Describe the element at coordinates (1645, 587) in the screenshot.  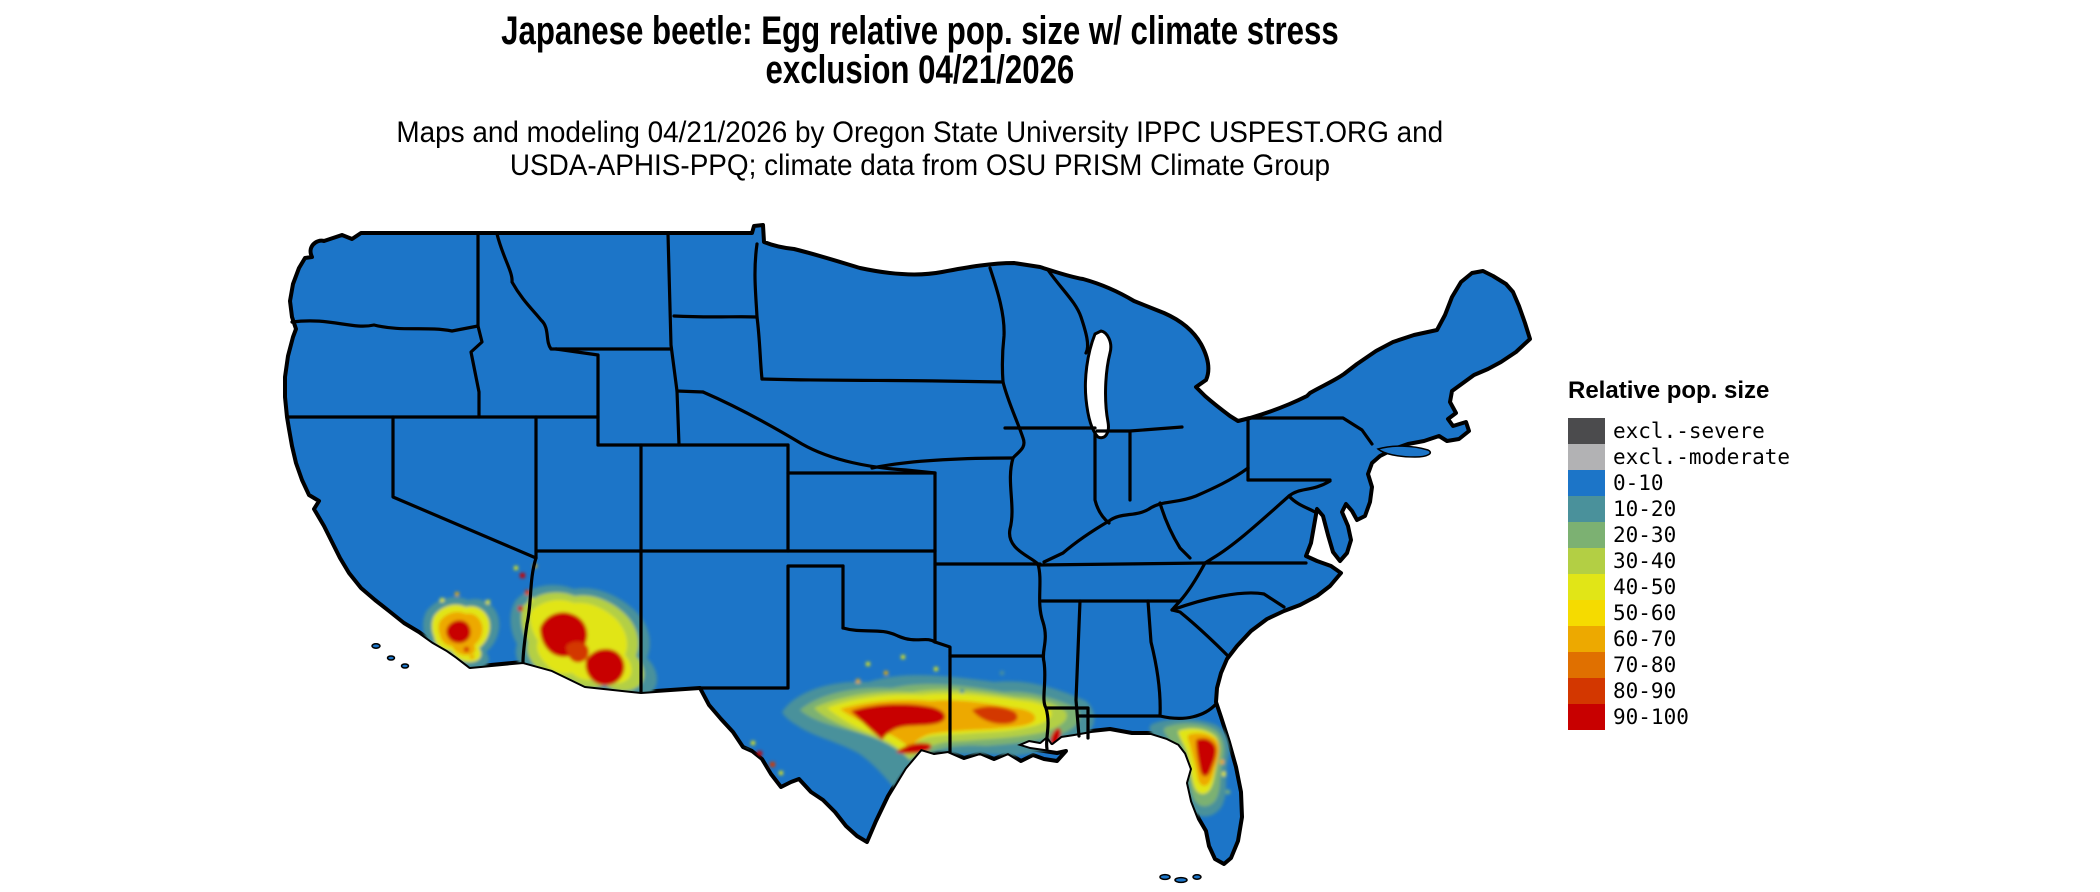
I see `legend-label: 40-50` at that location.